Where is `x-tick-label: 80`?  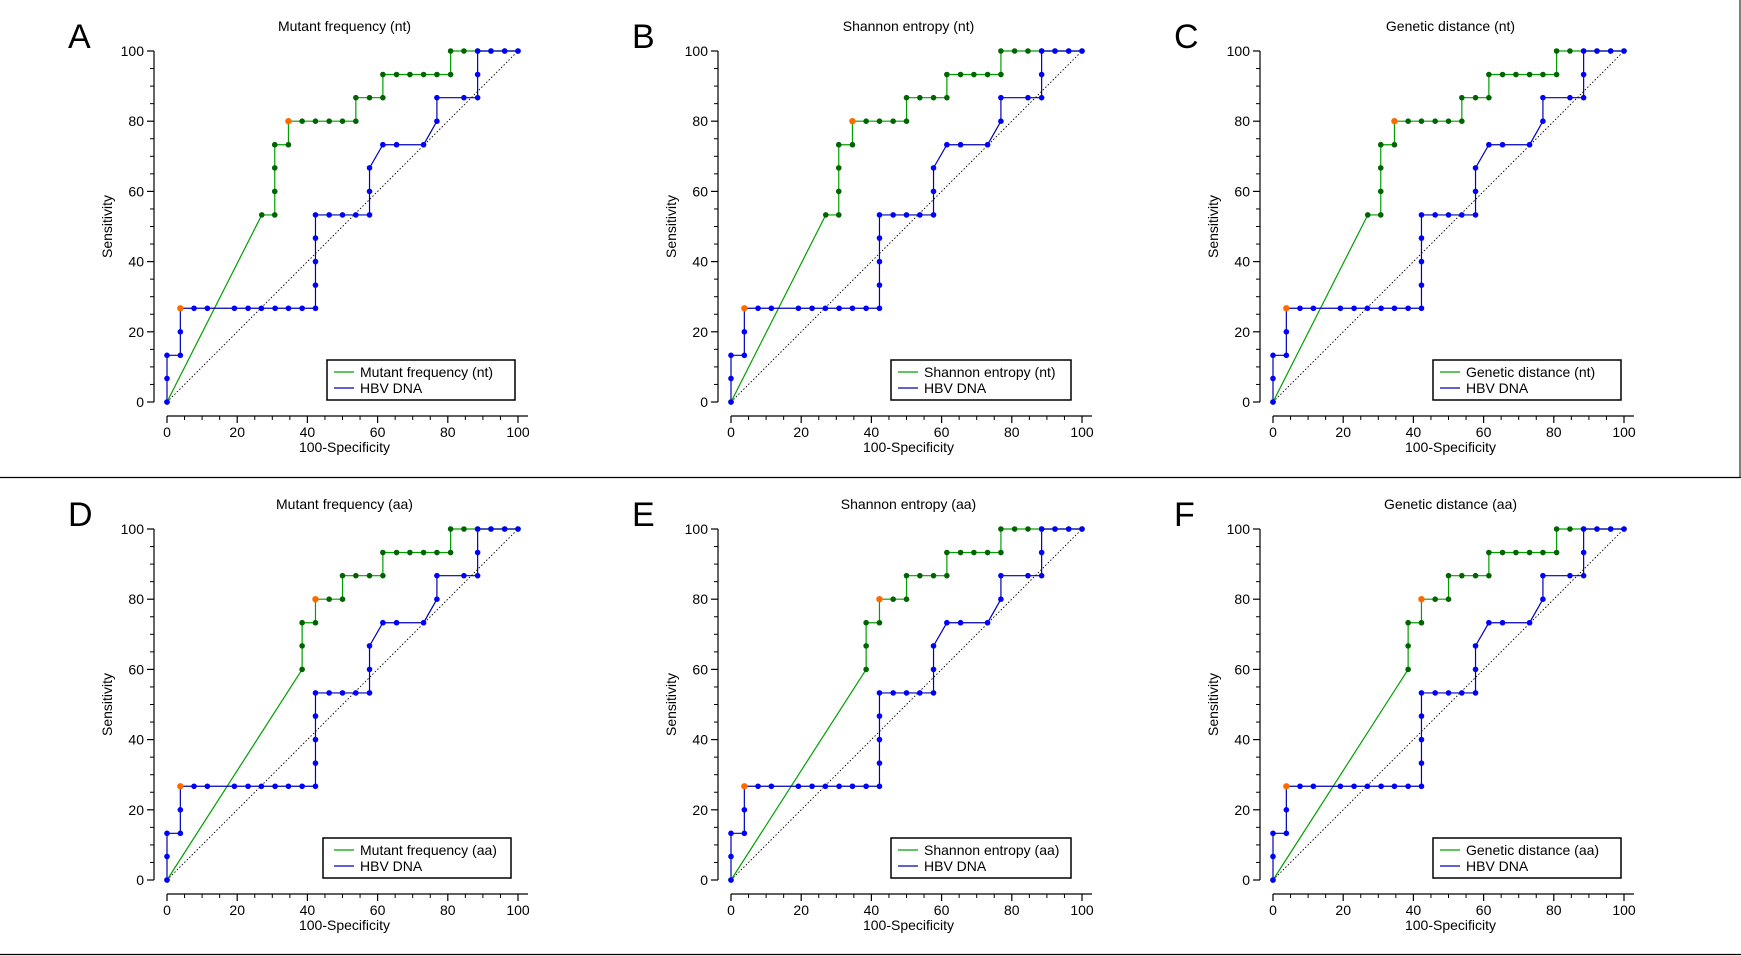
x-tick-label: 80 is located at coordinates (1012, 432).